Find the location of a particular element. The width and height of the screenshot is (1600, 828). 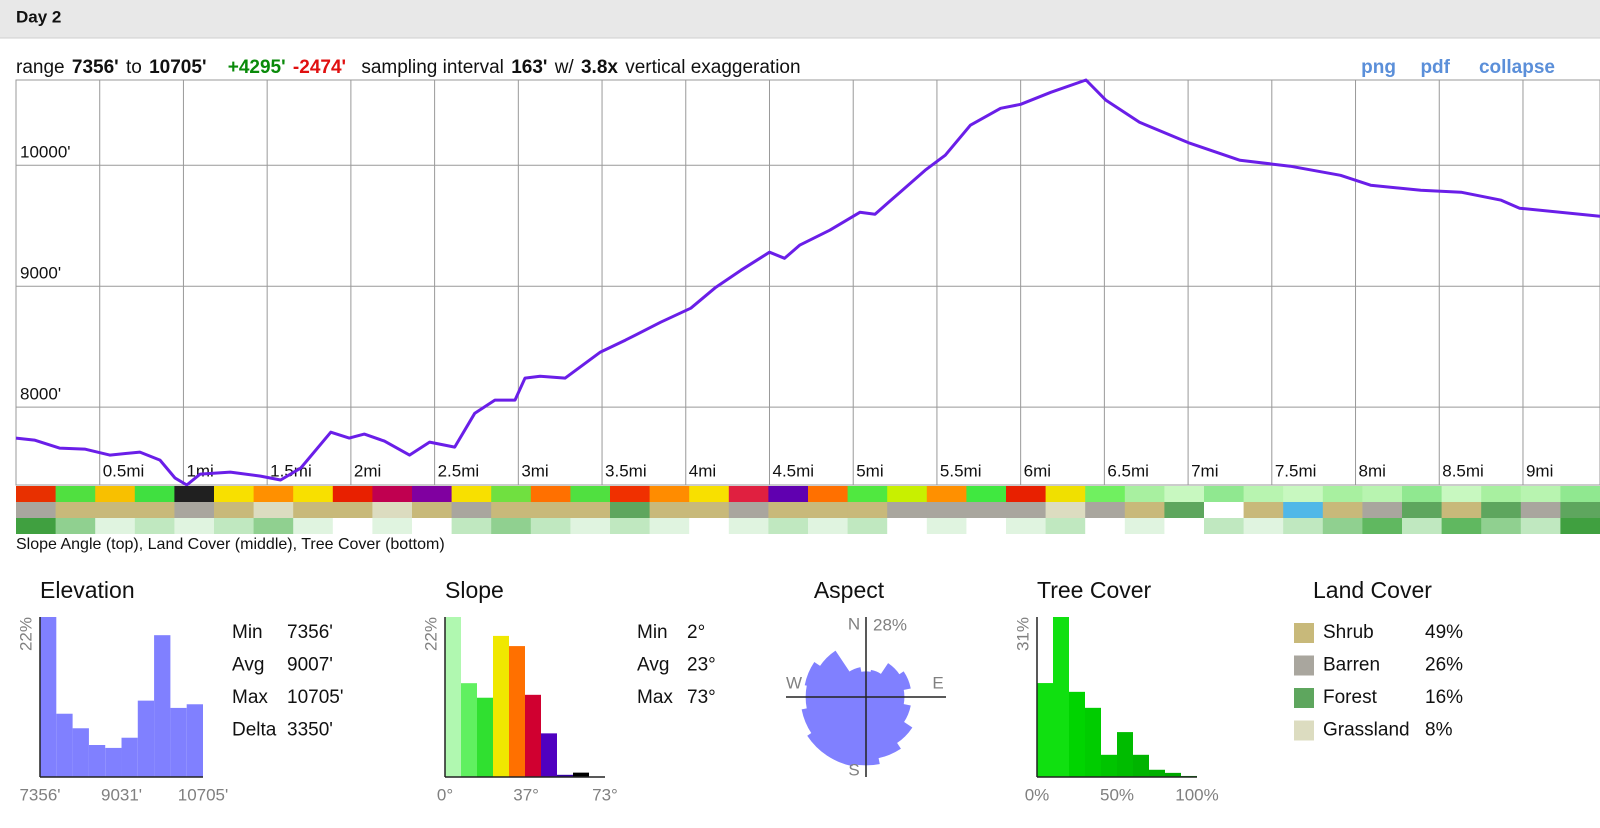

x-tick-label: 3mi is located at coordinates (534, 470).